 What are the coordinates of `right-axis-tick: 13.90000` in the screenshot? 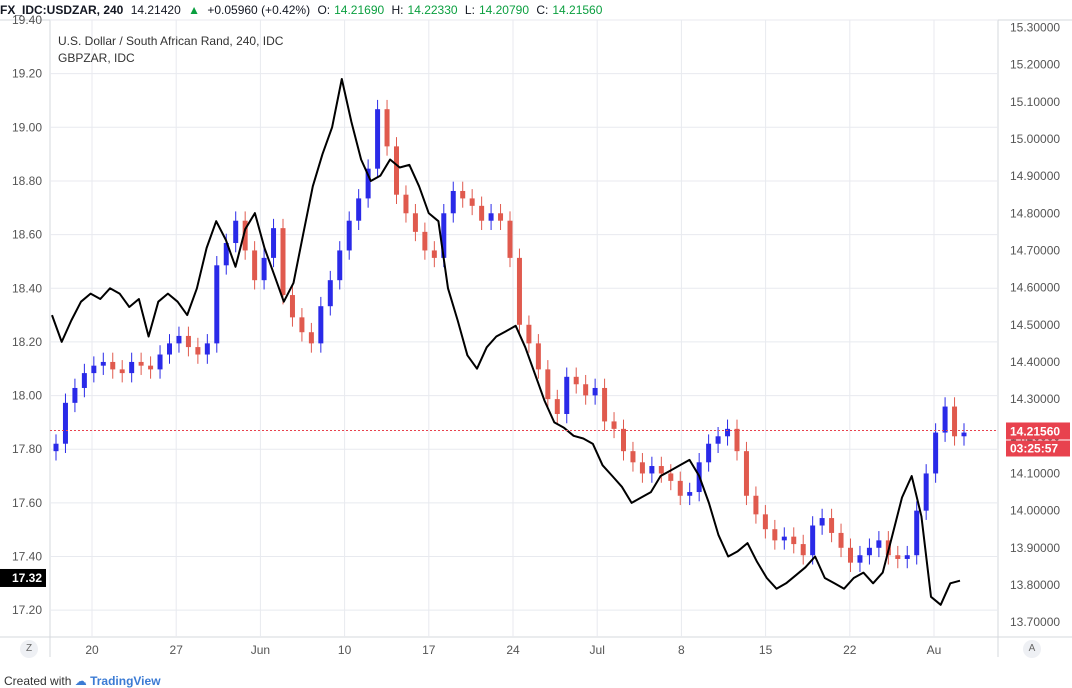 It's located at (1035, 548).